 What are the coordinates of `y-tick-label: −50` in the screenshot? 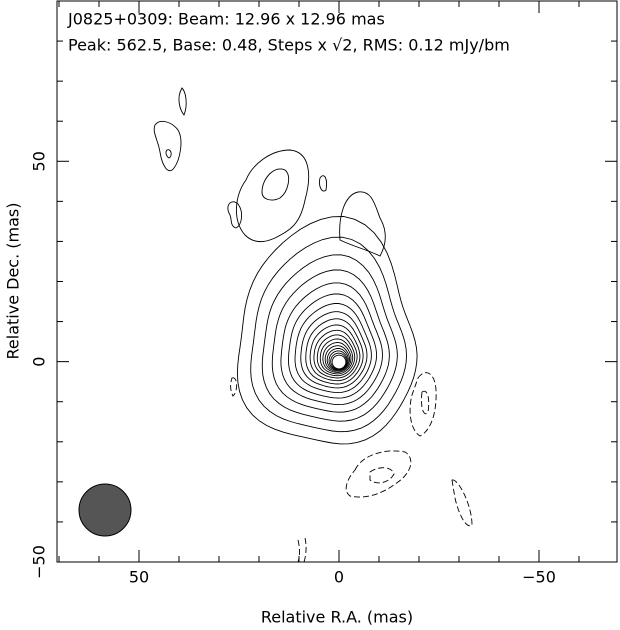 It's located at (39, 562).